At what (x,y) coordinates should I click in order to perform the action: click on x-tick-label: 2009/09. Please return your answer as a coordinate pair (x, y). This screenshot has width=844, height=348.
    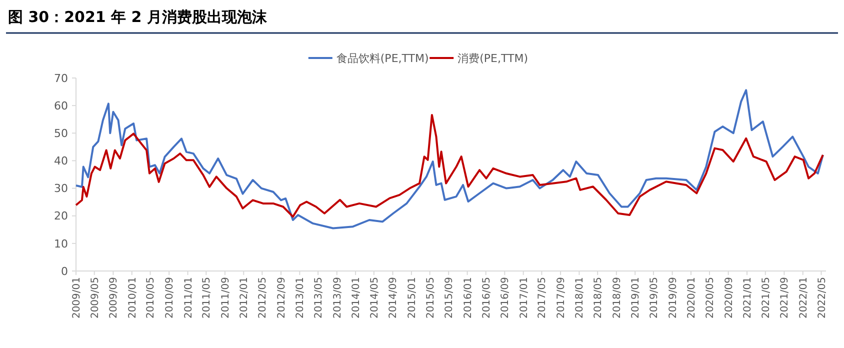
    Looking at the image, I should click on (114, 298).